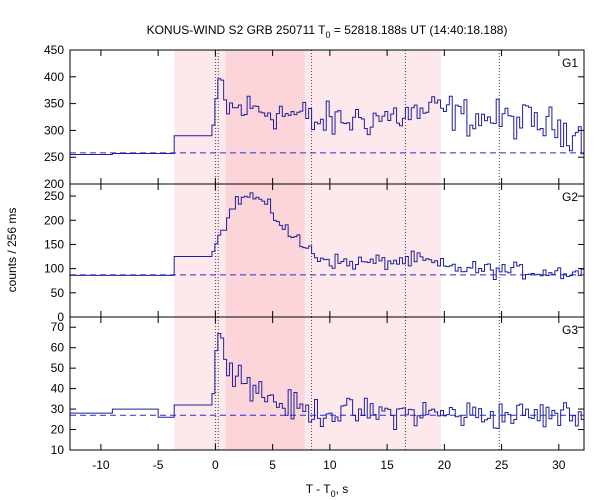 Image resolution: width=600 pixels, height=500 pixels. What do you see at coordinates (54, 196) in the screenshot?
I see `y-tick-label-g2-250: 250` at bounding box center [54, 196].